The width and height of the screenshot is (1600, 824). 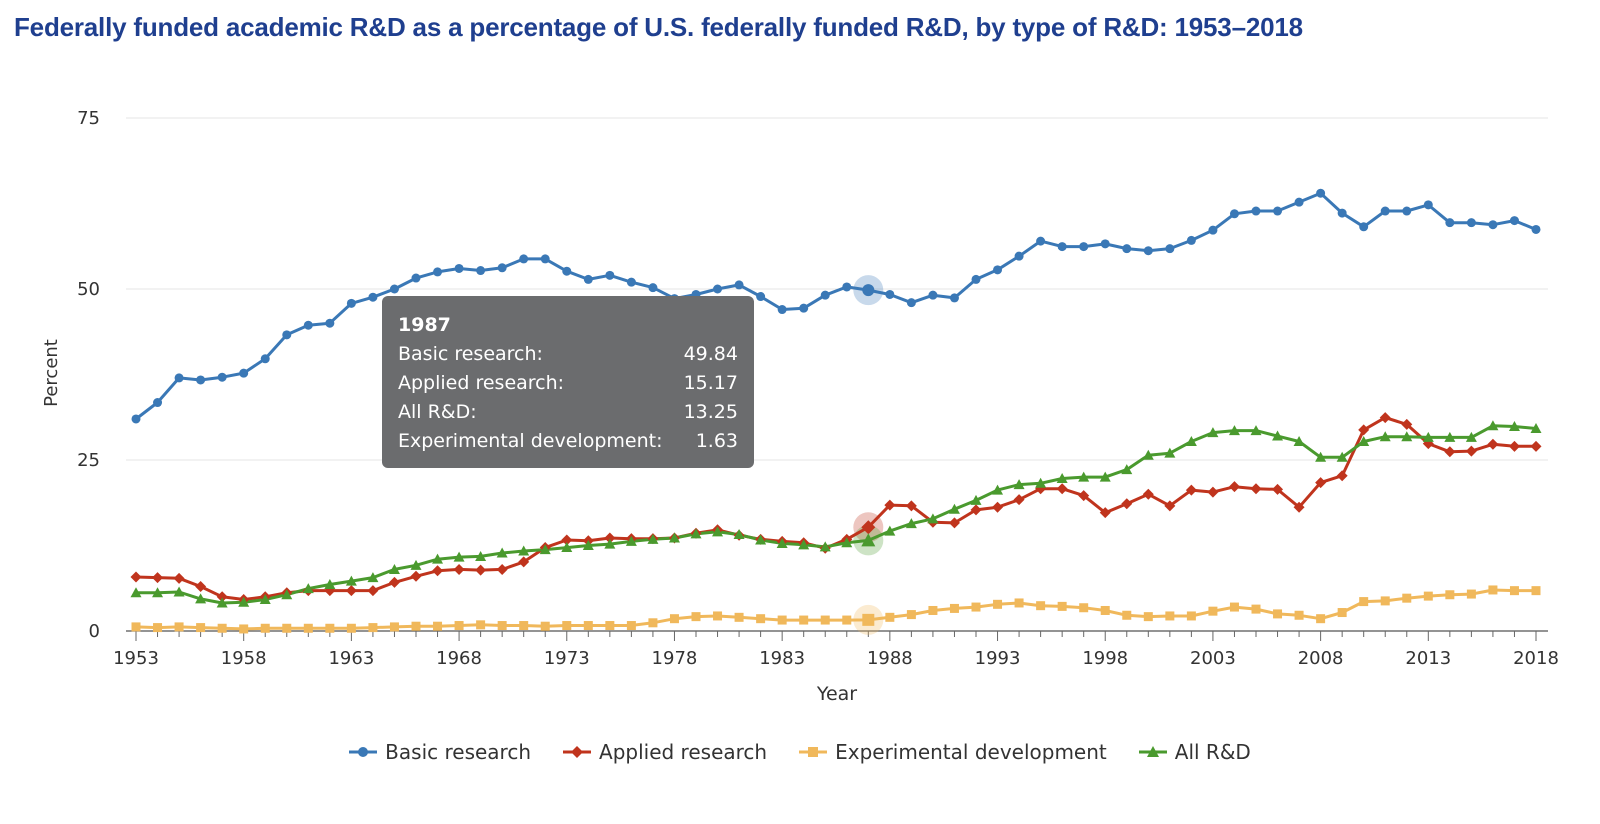 What do you see at coordinates (953, 752) in the screenshot?
I see `legend-item-experimental-development: Experimental development` at bounding box center [953, 752].